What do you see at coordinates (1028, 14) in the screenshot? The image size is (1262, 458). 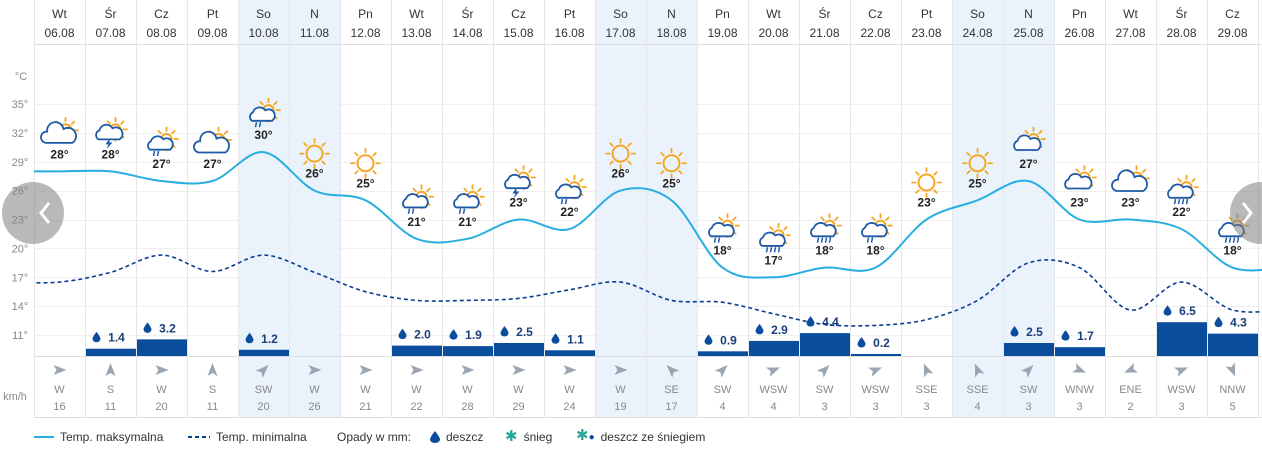 I see `day-name: N` at bounding box center [1028, 14].